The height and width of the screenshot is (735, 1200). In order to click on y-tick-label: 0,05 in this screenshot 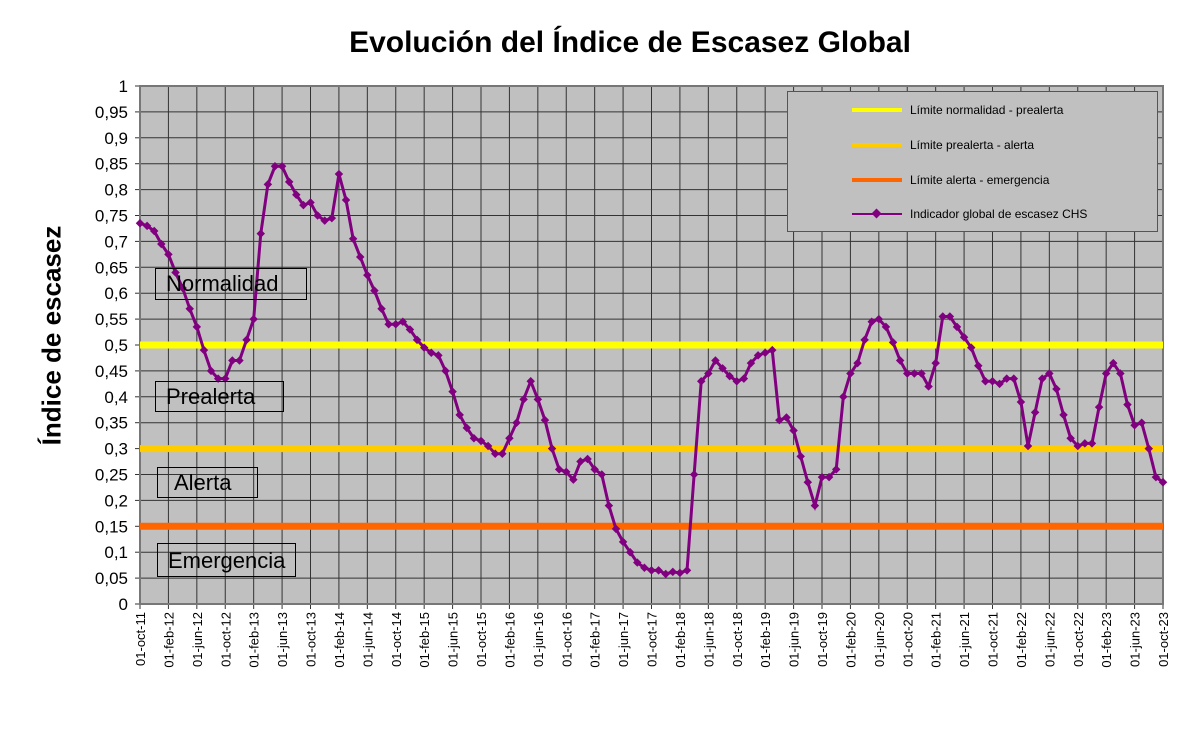, I will do `click(111, 578)`.